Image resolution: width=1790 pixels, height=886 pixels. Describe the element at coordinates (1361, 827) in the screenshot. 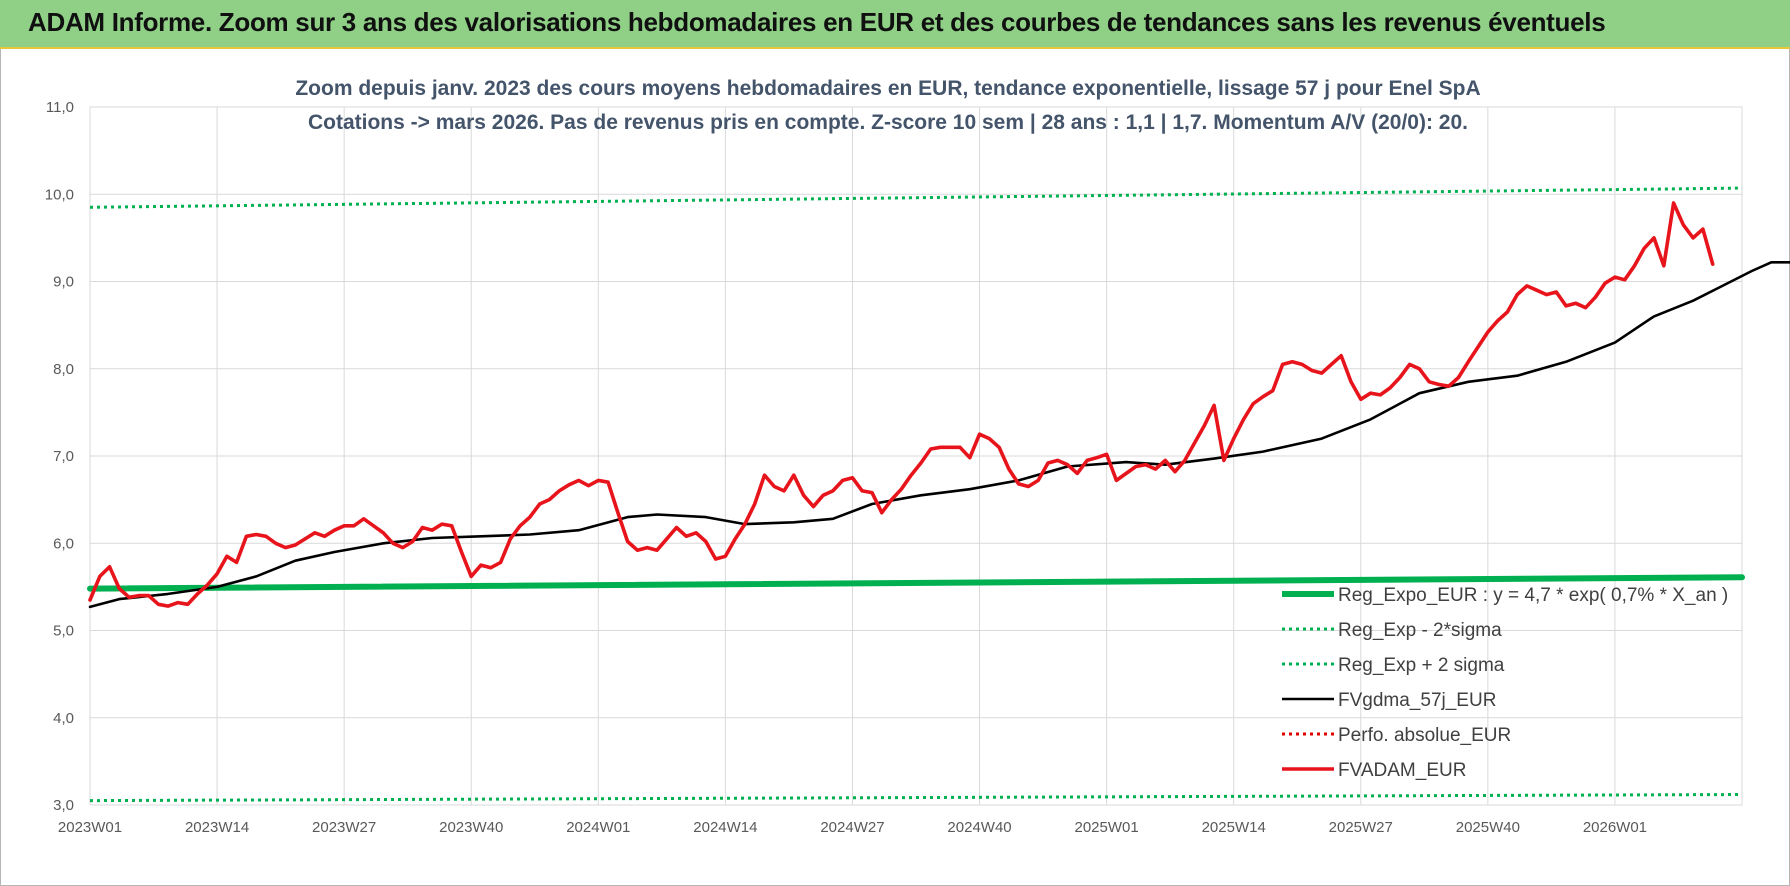

I see `x-tick-label: 2025W27` at that location.